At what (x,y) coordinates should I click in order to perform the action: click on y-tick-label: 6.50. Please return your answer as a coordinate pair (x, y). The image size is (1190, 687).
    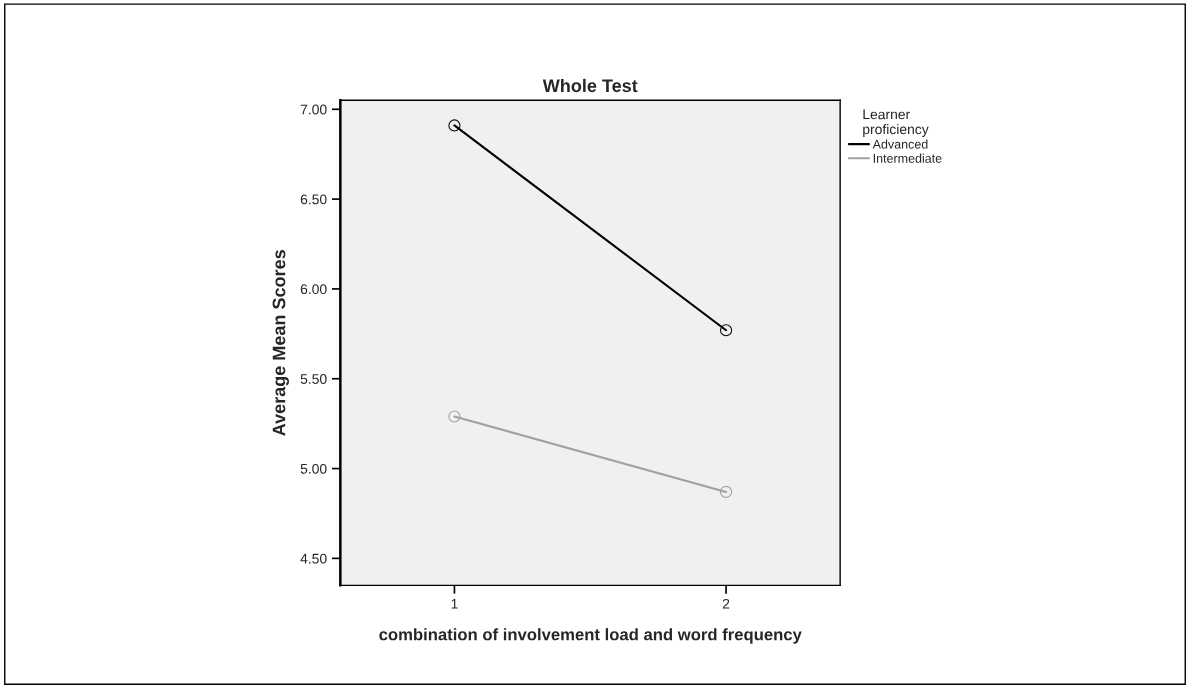
    Looking at the image, I should click on (313, 199).